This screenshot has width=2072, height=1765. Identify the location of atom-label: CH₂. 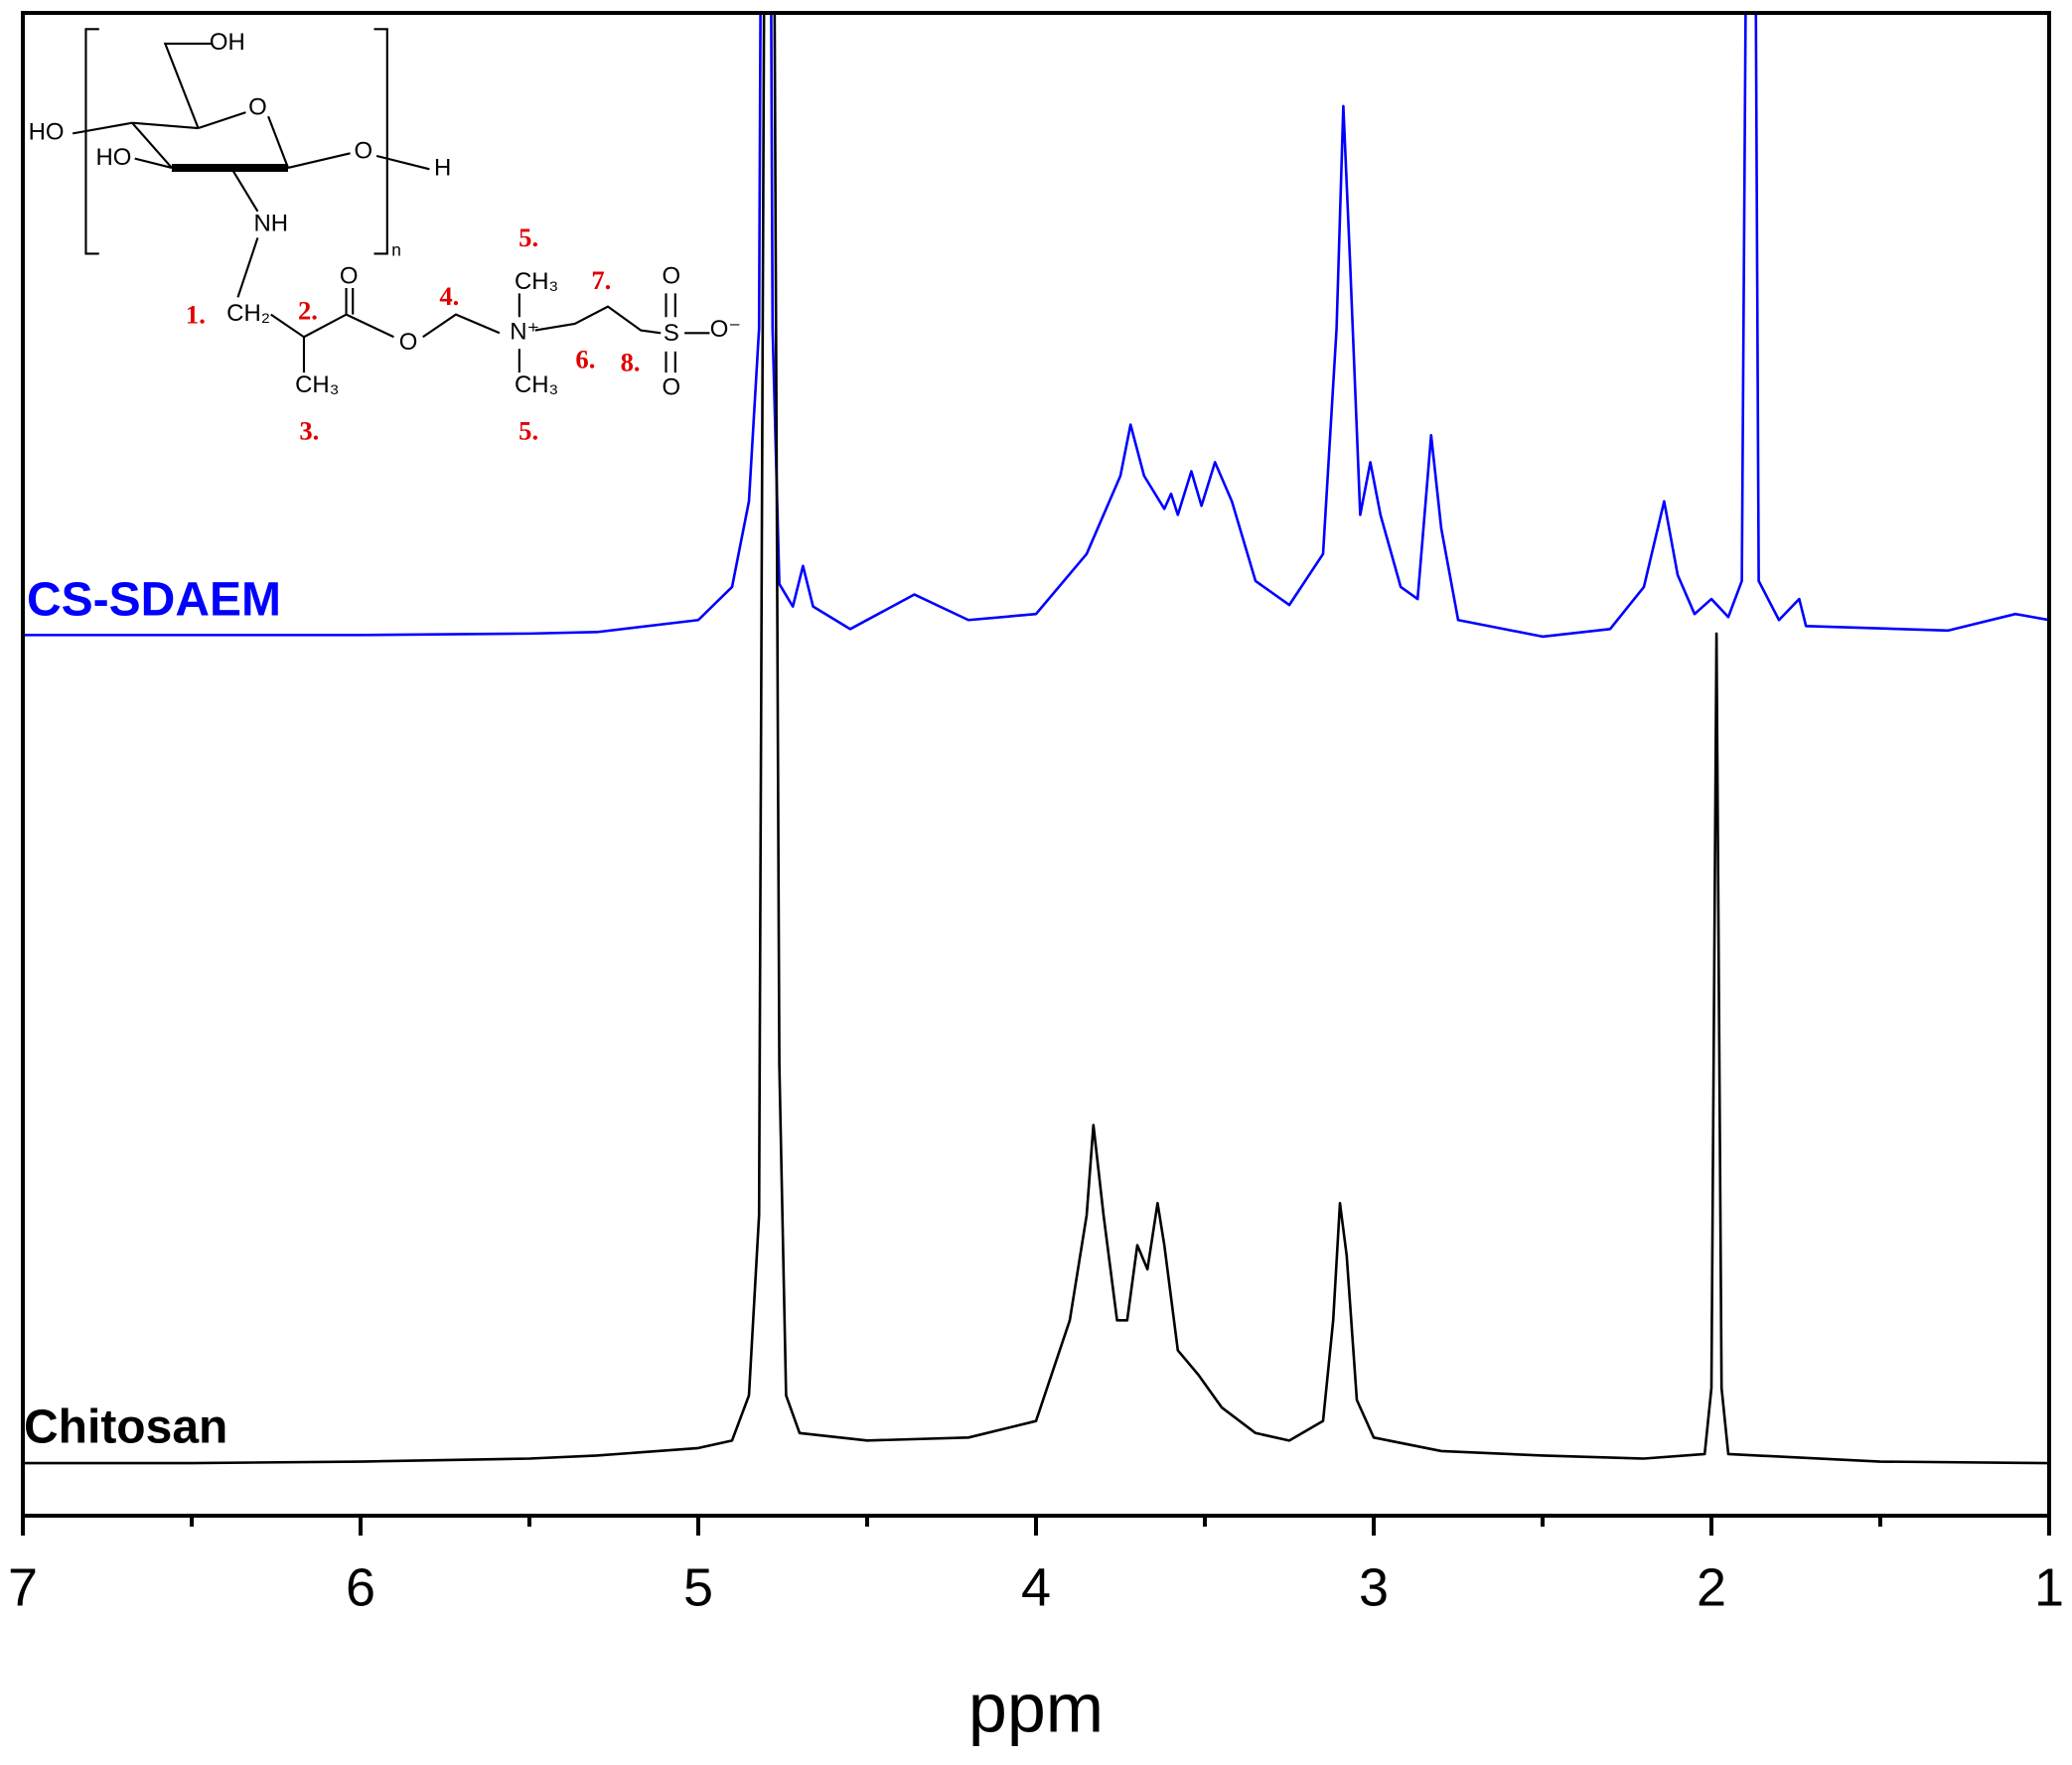
(248, 314).